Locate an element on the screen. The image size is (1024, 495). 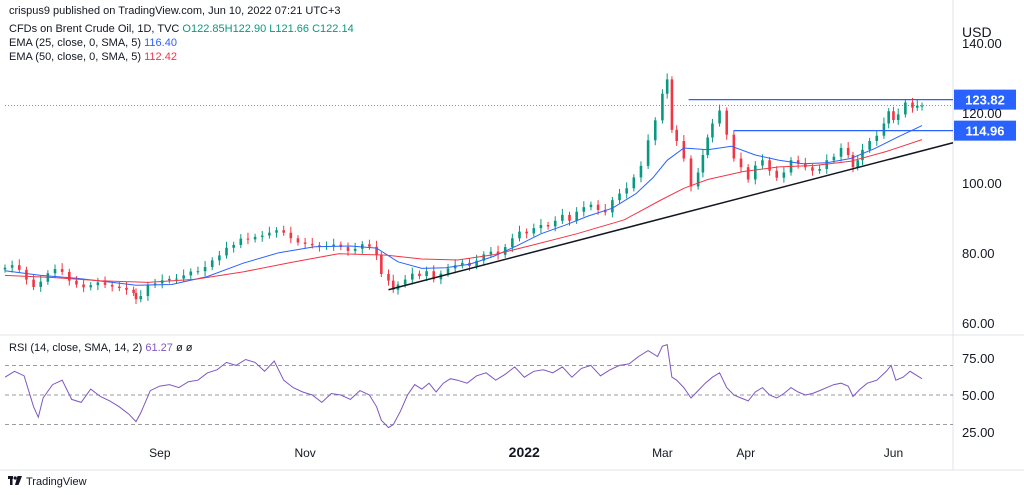
rsi-value: 61.27 is located at coordinates (159, 348).